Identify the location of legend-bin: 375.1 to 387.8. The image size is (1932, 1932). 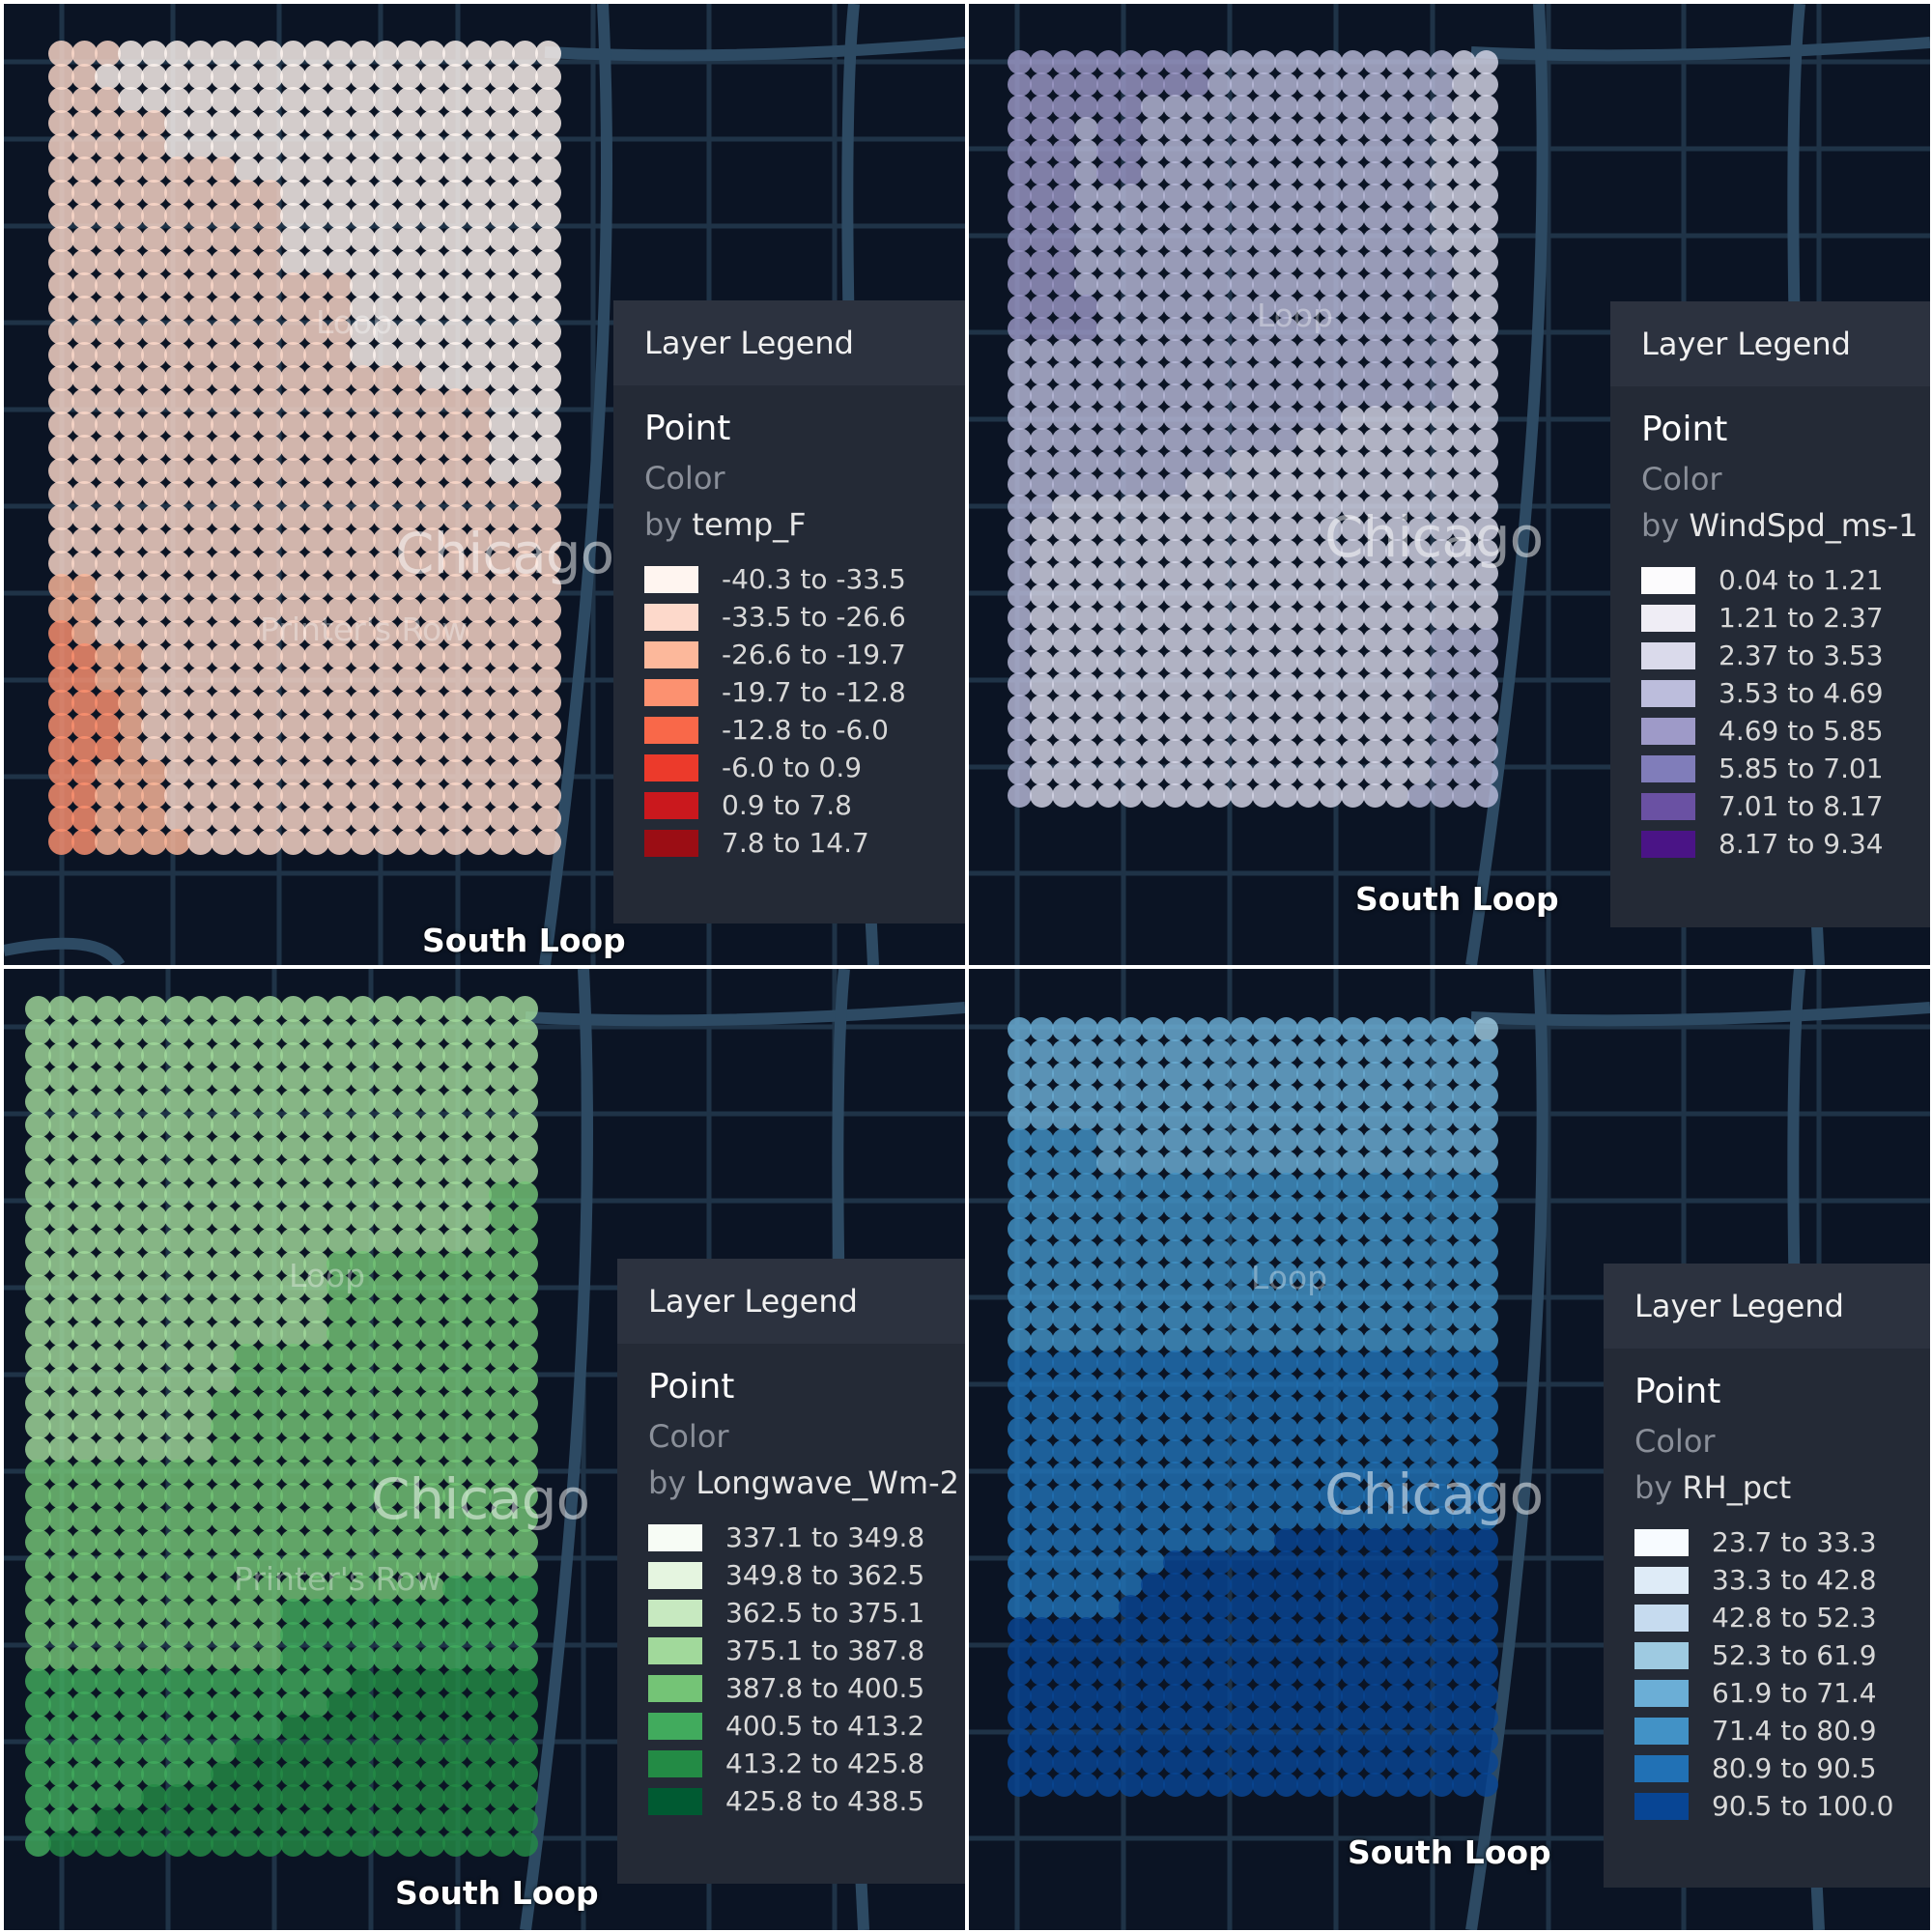
(806, 1650).